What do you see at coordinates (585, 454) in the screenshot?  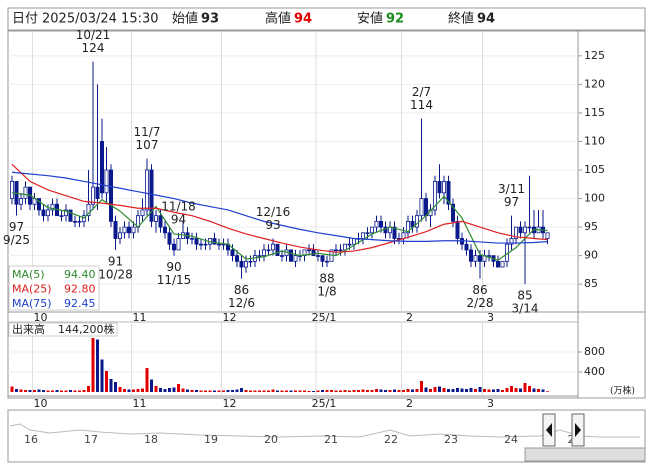 I see `navigator-scrollbar` at bounding box center [585, 454].